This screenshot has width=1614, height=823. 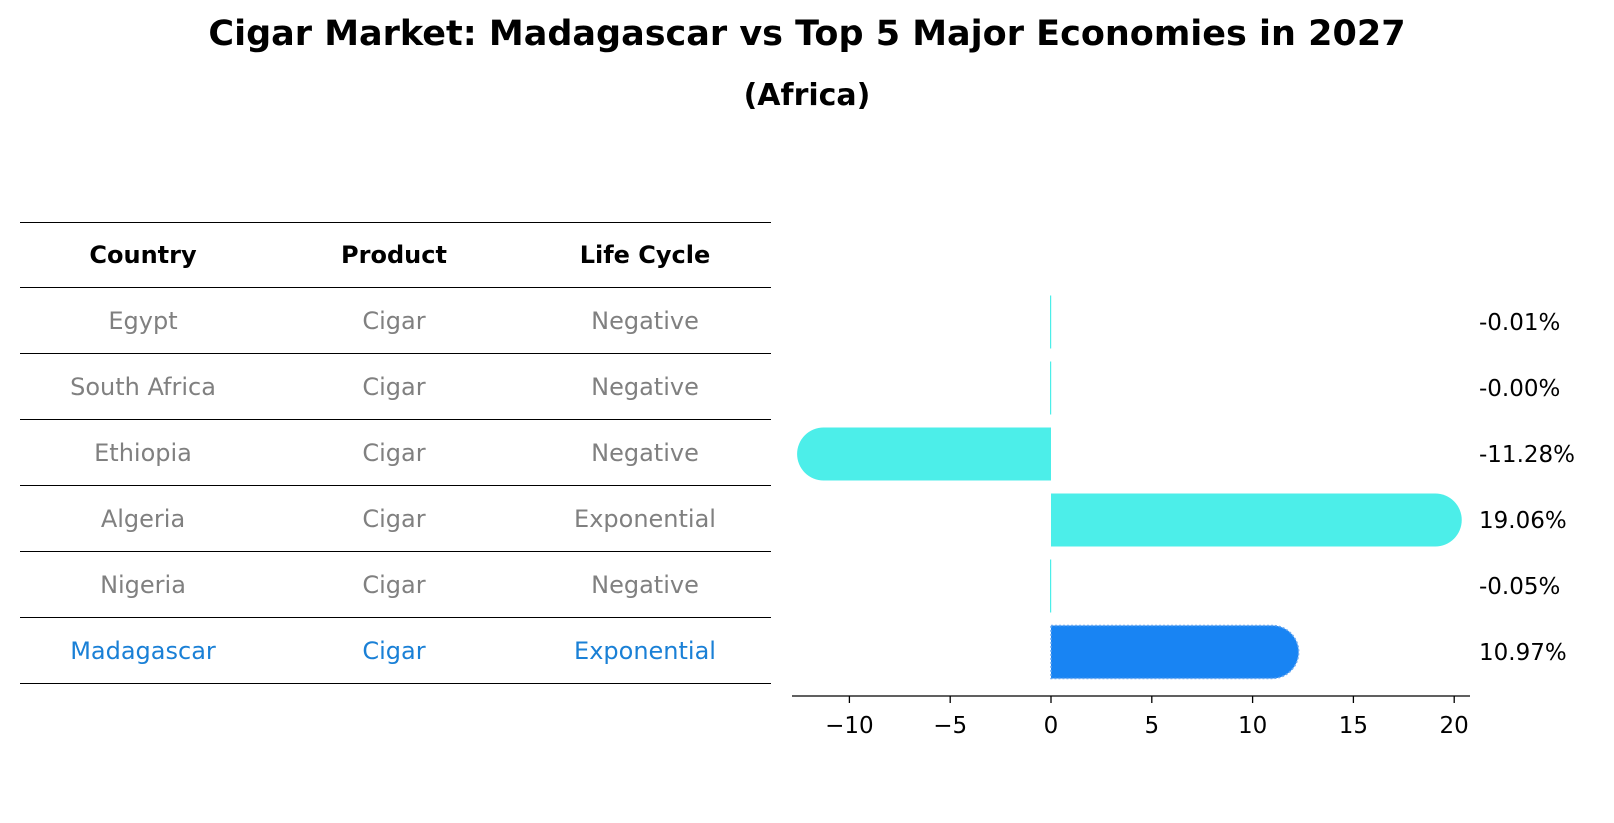 What do you see at coordinates (1353, 726) in the screenshot?
I see `x-tick-label: 15` at bounding box center [1353, 726].